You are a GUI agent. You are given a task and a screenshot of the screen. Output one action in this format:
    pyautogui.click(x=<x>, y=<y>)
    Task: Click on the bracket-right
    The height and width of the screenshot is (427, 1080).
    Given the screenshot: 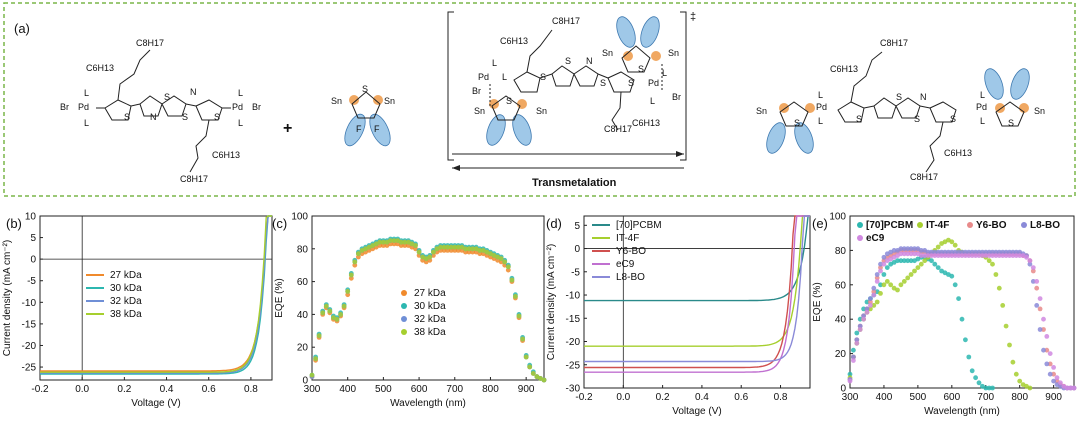 What is the action you would take?
    pyautogui.click(x=683, y=86)
    